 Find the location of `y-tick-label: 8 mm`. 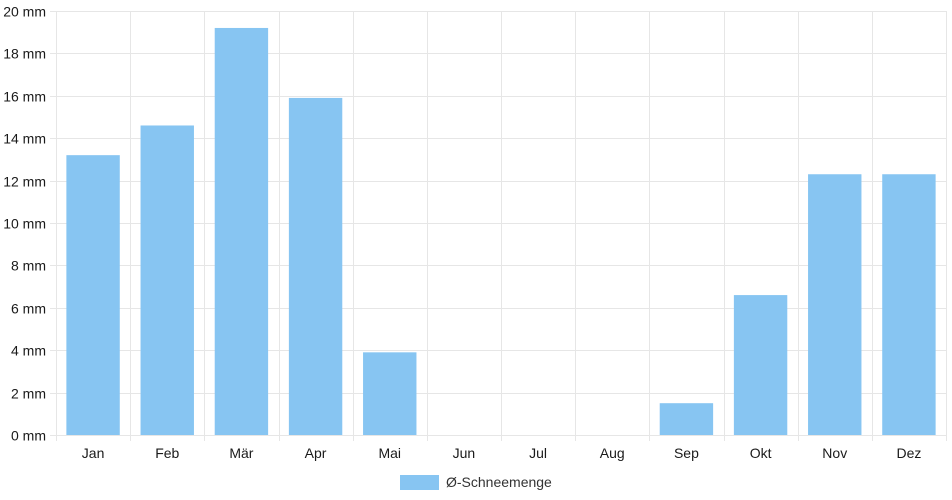

y-tick-label: 8 mm is located at coordinates (28, 266).